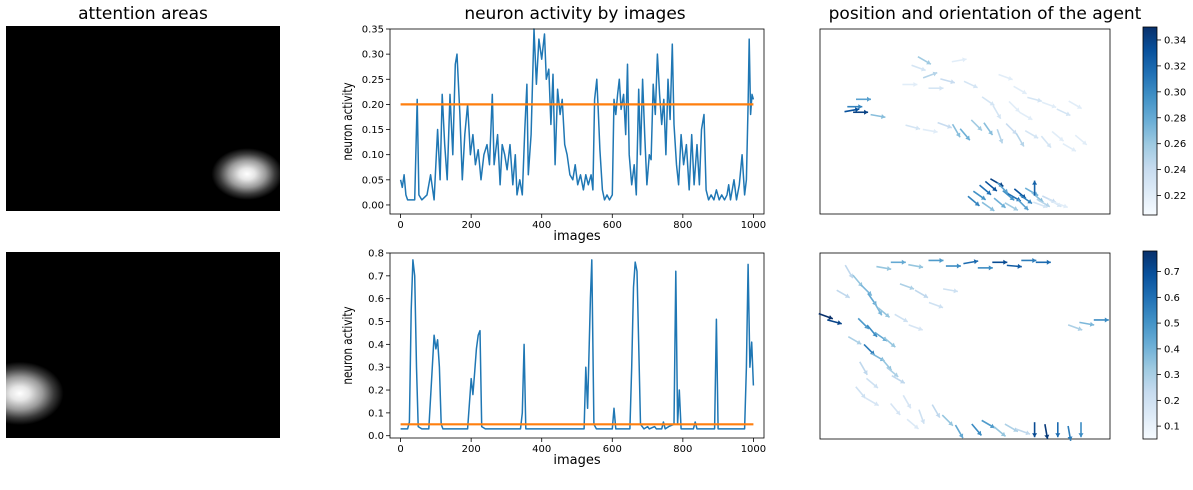 The width and height of the screenshot is (1193, 490). Describe the element at coordinates (1175, 170) in the screenshot. I see `colorbar-tick-label: 0.24` at that location.